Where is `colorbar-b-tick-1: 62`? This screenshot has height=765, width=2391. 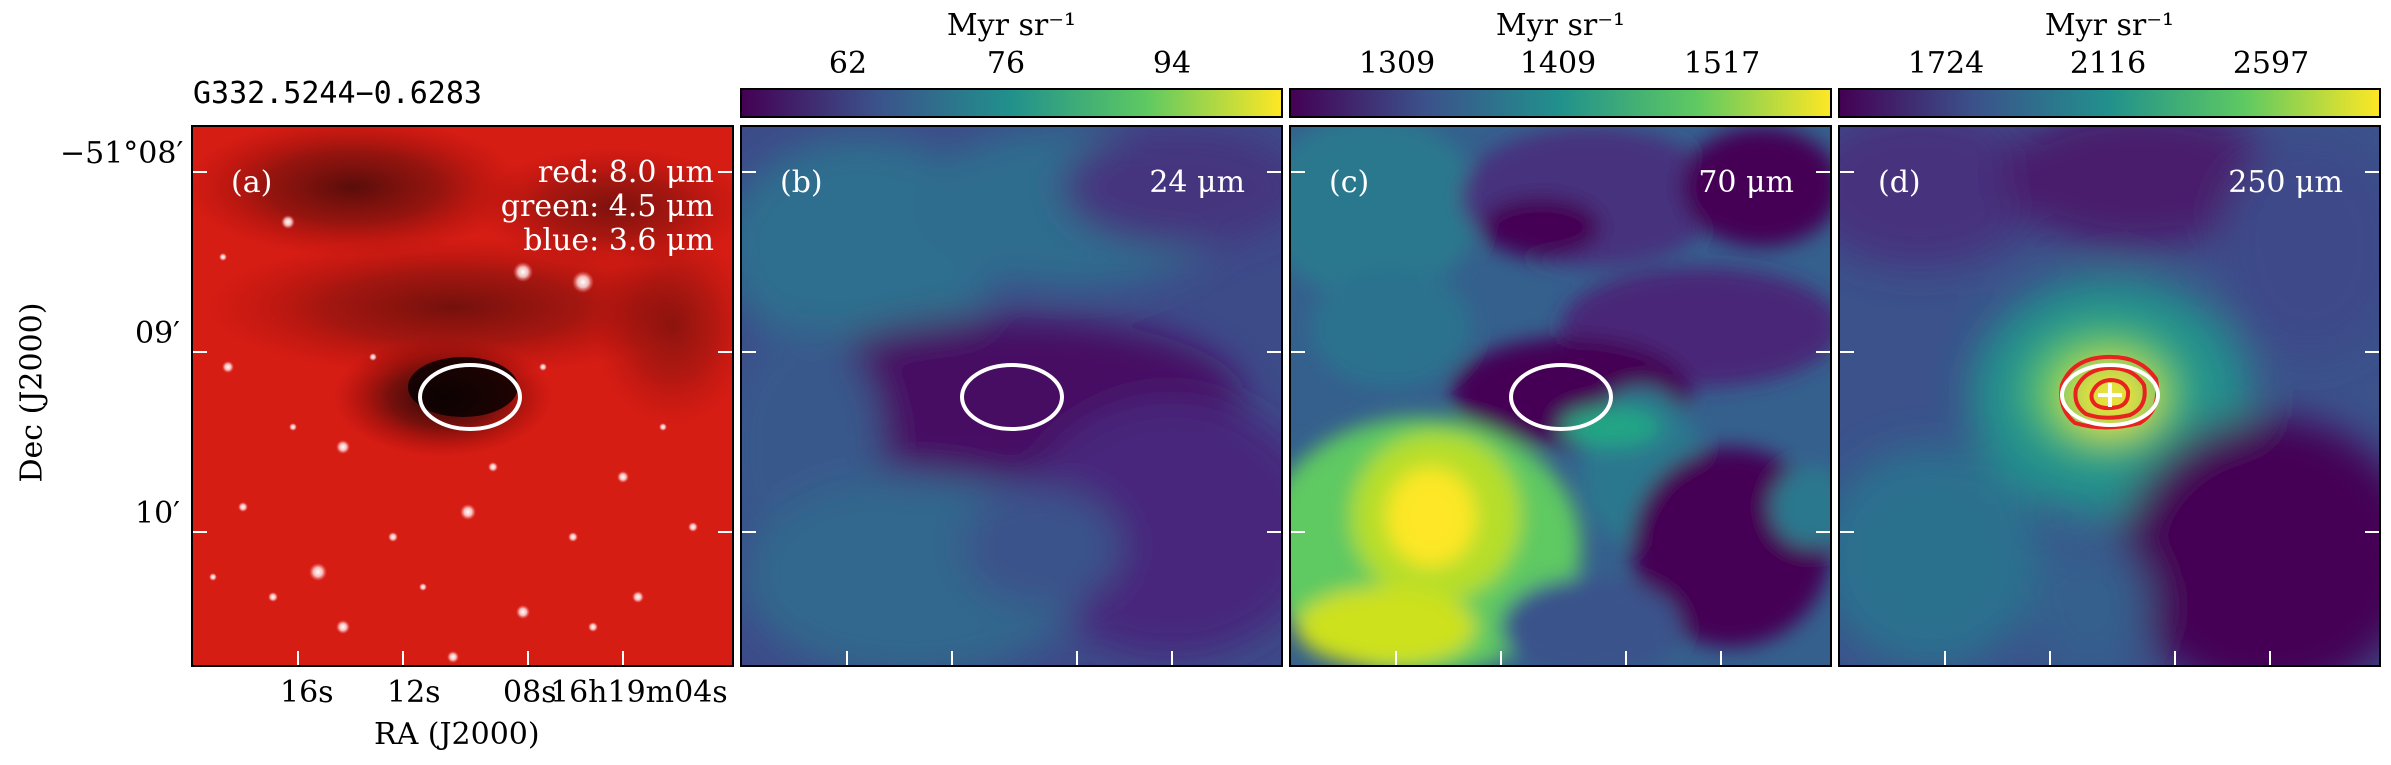 colorbar-b-tick-1: 62 is located at coordinates (848, 63).